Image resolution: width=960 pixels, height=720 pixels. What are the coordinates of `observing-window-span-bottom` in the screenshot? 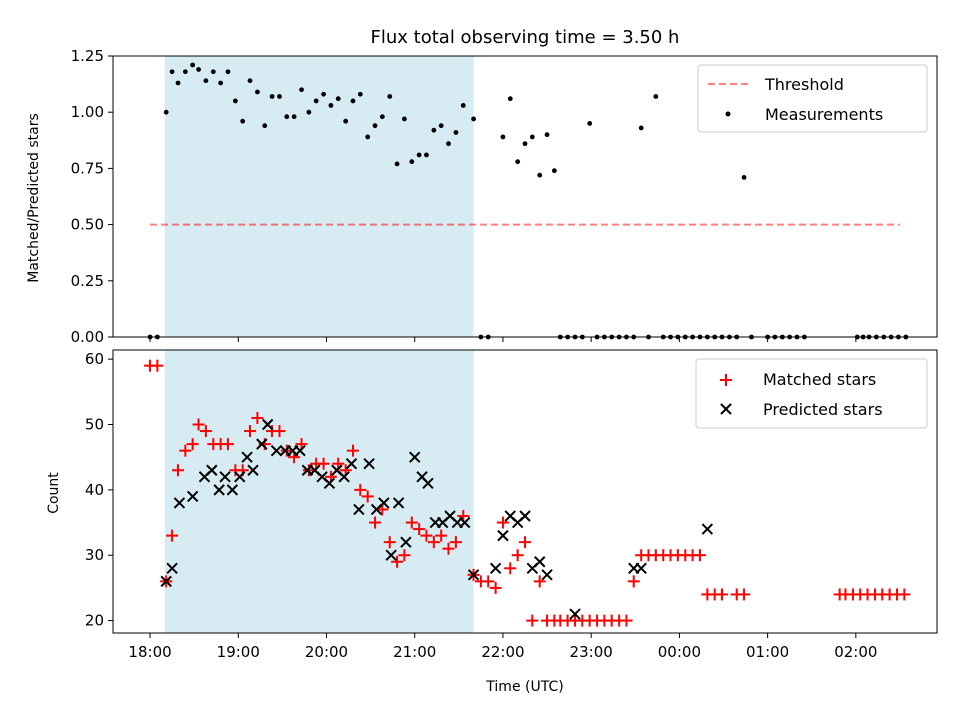 It's located at (319, 491).